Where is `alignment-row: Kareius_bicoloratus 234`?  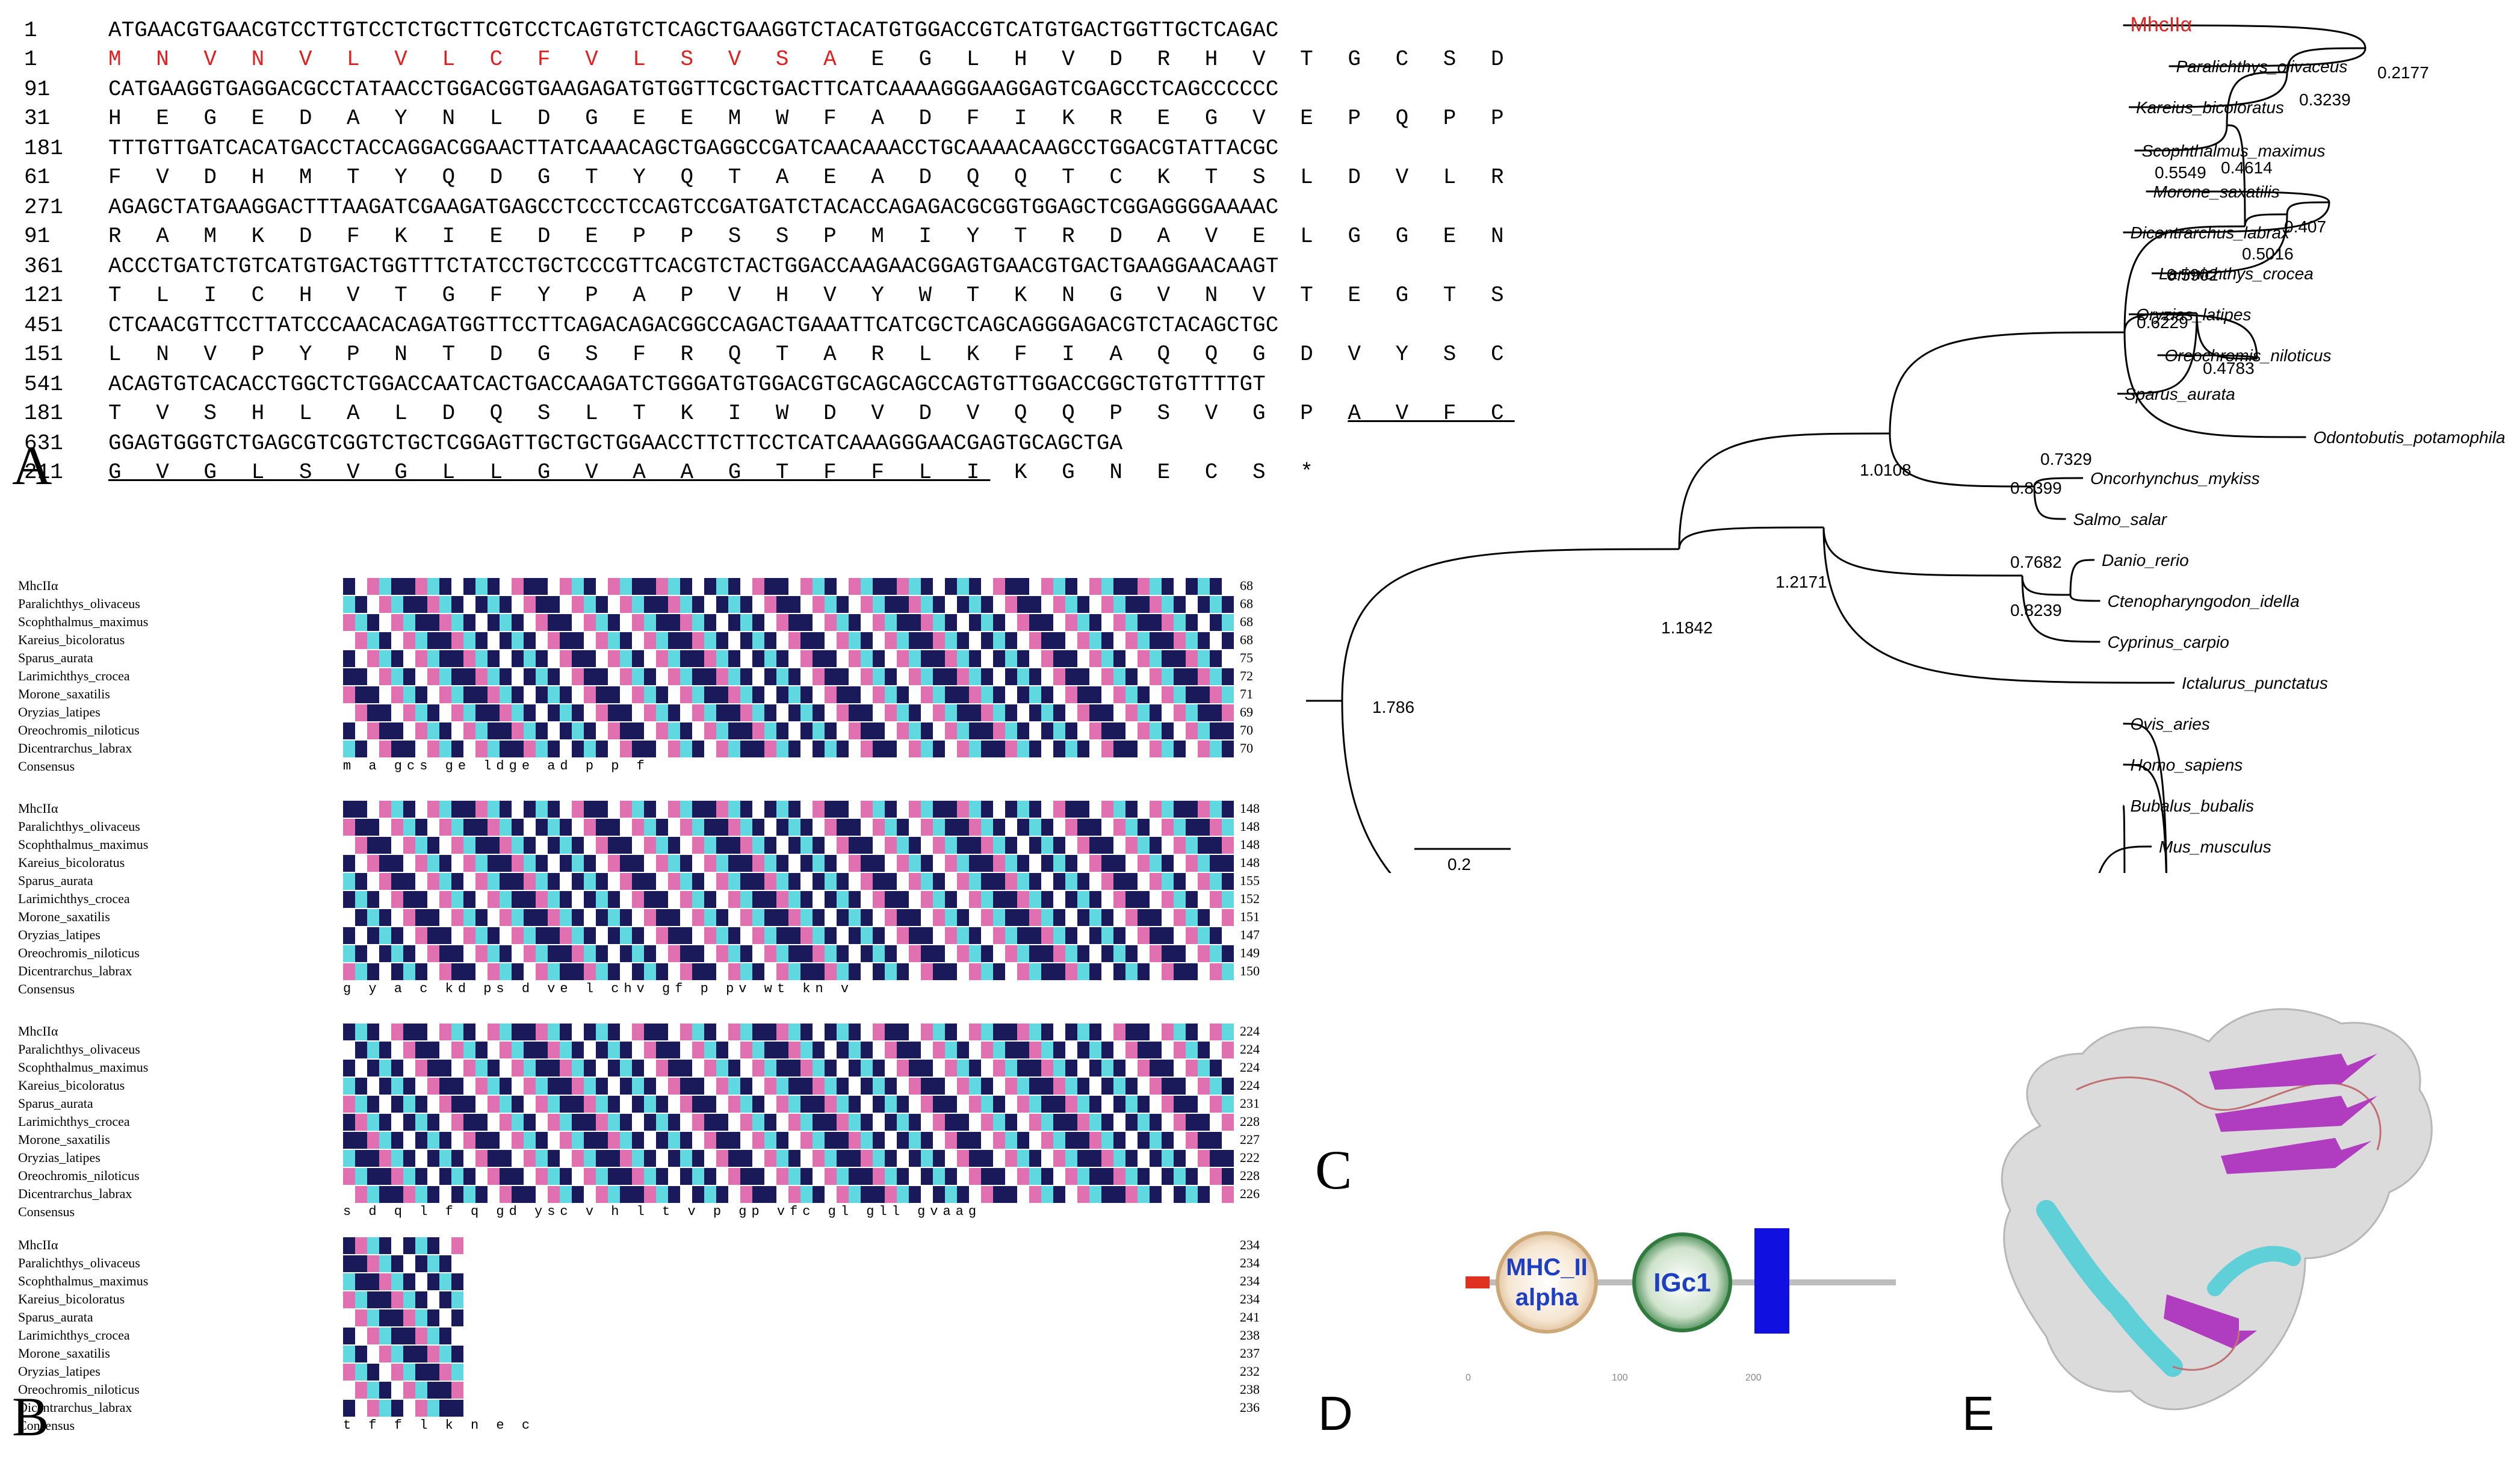
alignment-row: Kareius_bicoloratus 234 is located at coordinates (650, 1300).